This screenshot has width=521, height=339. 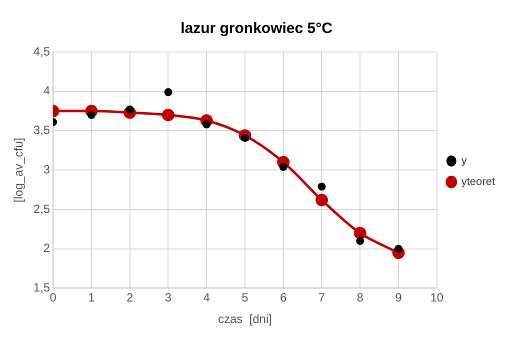 I want to click on x-tick-label: 3, so click(x=168, y=297).